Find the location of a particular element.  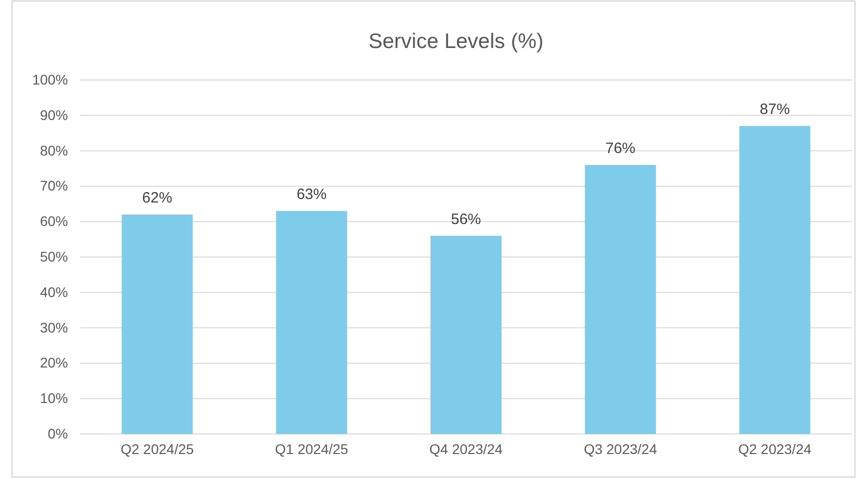

y-tick-label: 100% is located at coordinates (50, 79).